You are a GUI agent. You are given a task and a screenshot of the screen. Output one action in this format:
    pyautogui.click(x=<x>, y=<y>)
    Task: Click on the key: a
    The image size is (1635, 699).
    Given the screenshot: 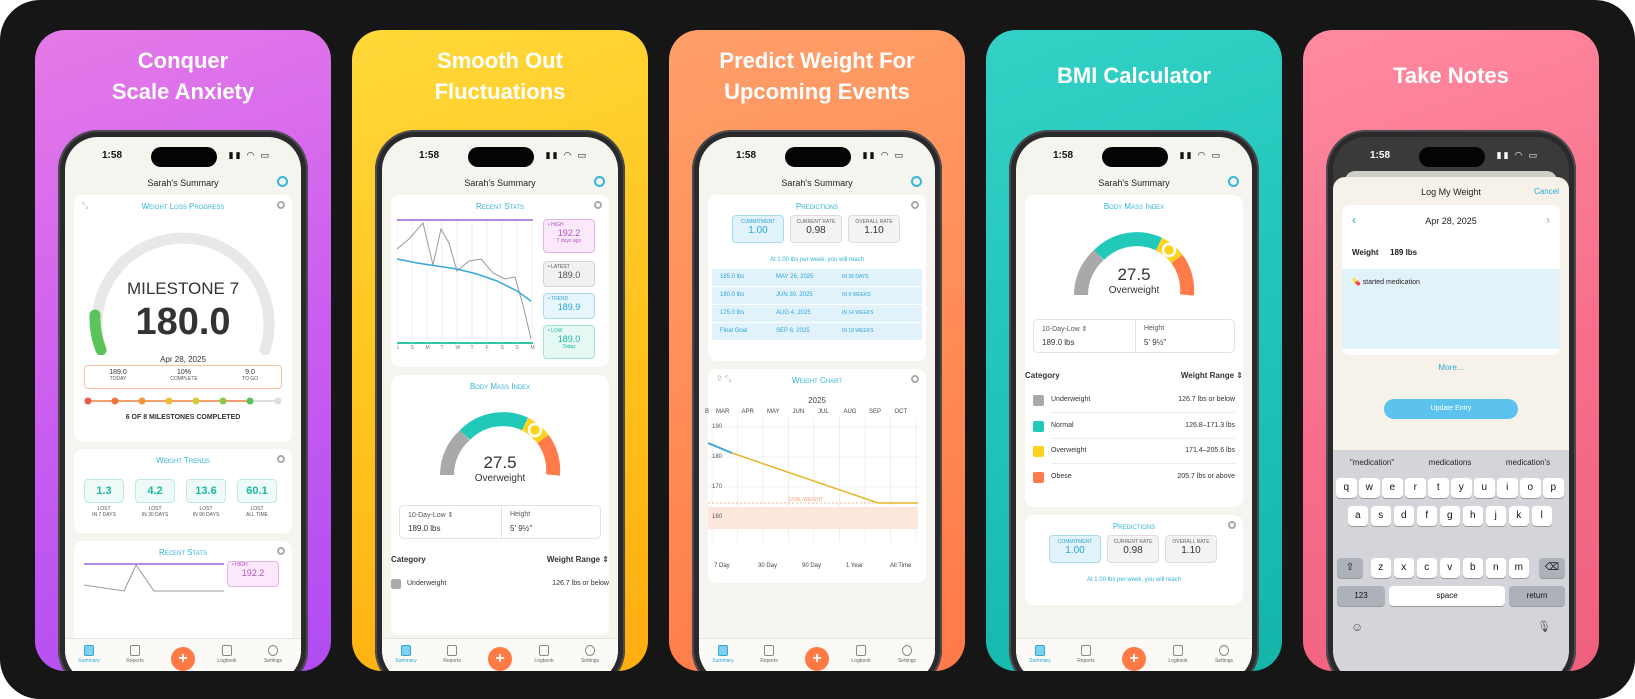 What is the action you would take?
    pyautogui.click(x=1357, y=516)
    